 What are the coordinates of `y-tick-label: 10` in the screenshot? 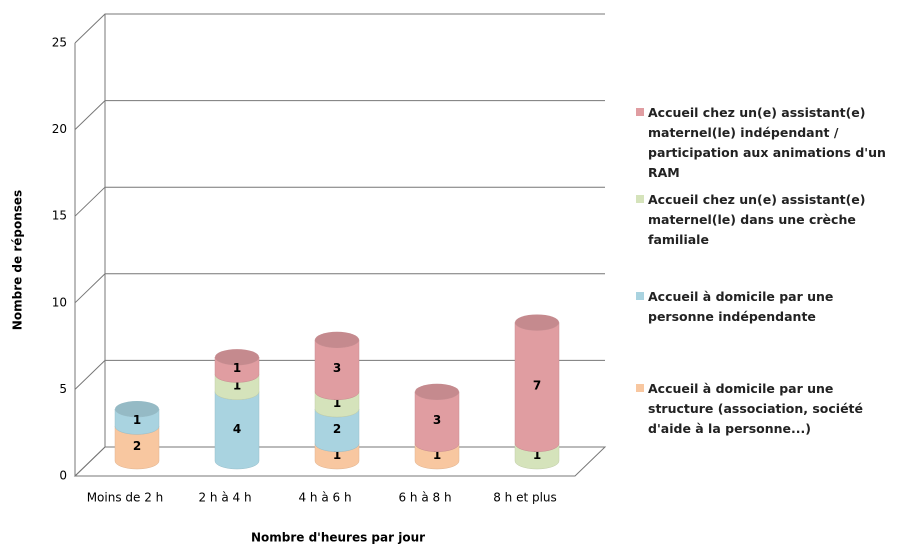 It's located at (59, 302).